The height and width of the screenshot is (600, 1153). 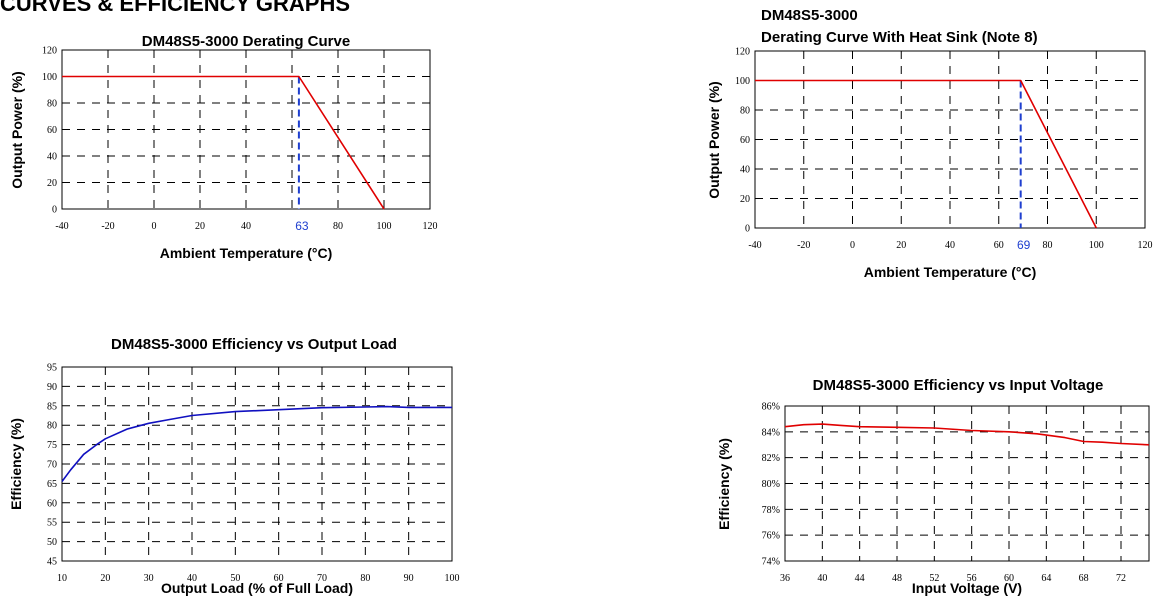 I want to click on y-tick-label: 95, so click(x=52, y=368).